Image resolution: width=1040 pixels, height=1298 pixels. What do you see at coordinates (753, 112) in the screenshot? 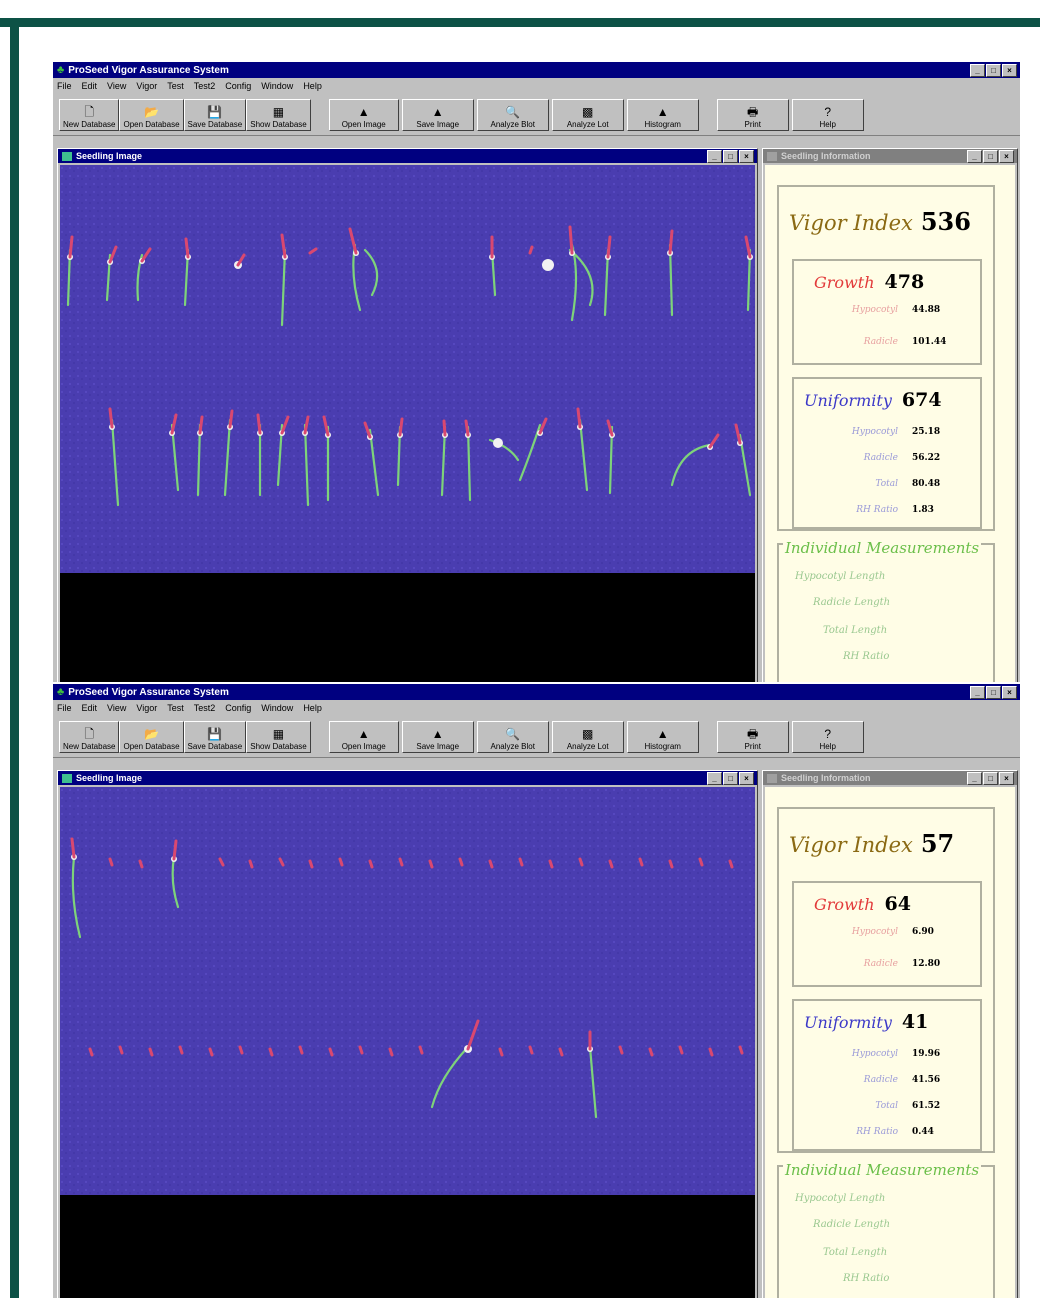
I see `printer-icon: 🖶` at bounding box center [753, 112].